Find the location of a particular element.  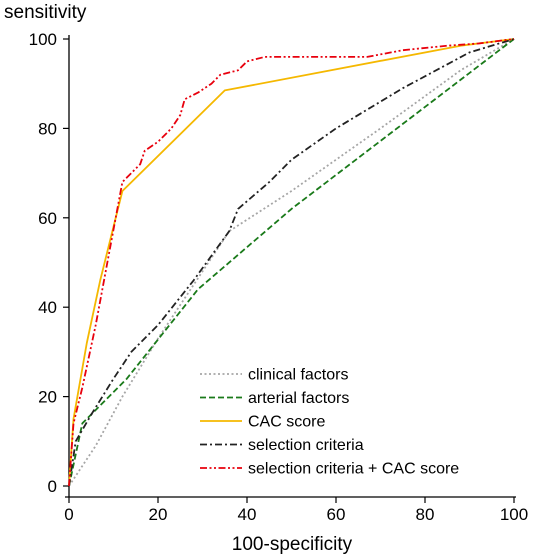

legend-label: CAC score is located at coordinates (286, 422).